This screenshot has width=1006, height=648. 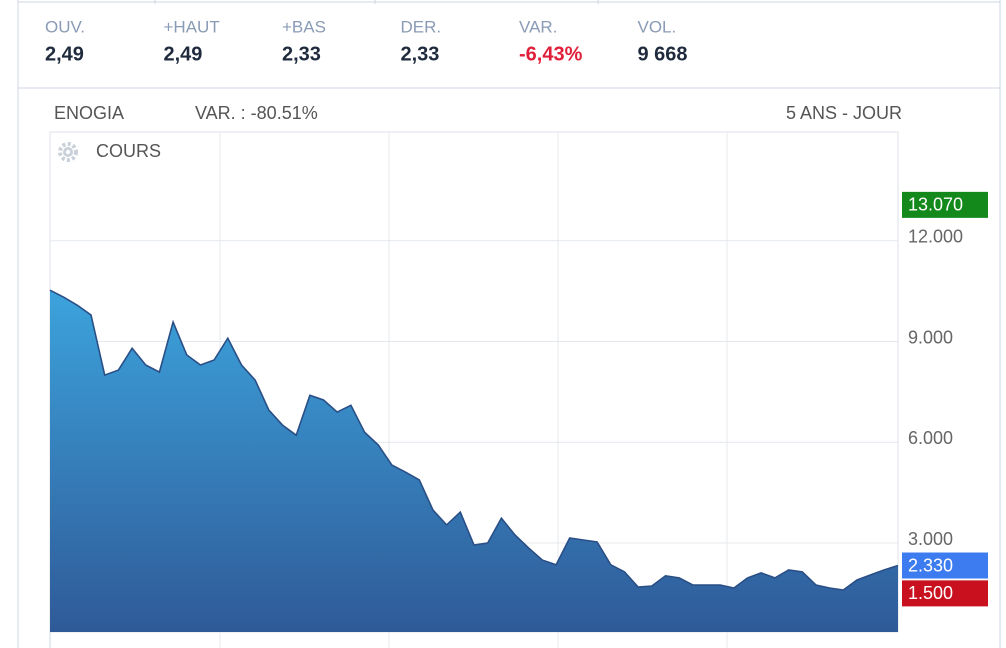 I want to click on y-tick-label: 3.000, so click(x=930, y=539).